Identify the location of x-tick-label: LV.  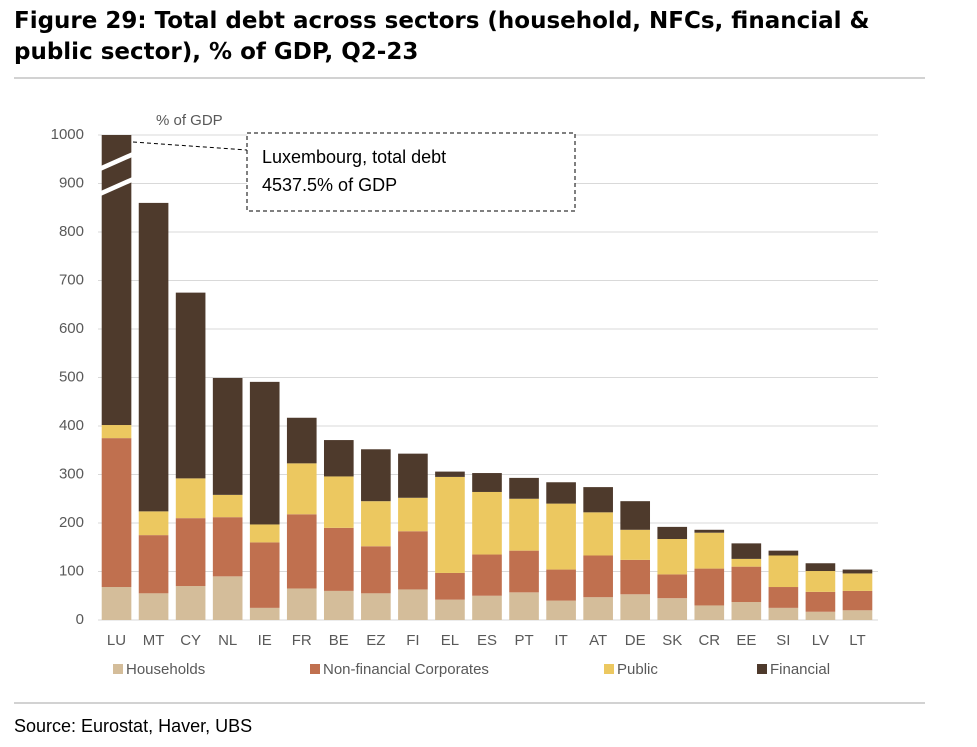
(820, 640).